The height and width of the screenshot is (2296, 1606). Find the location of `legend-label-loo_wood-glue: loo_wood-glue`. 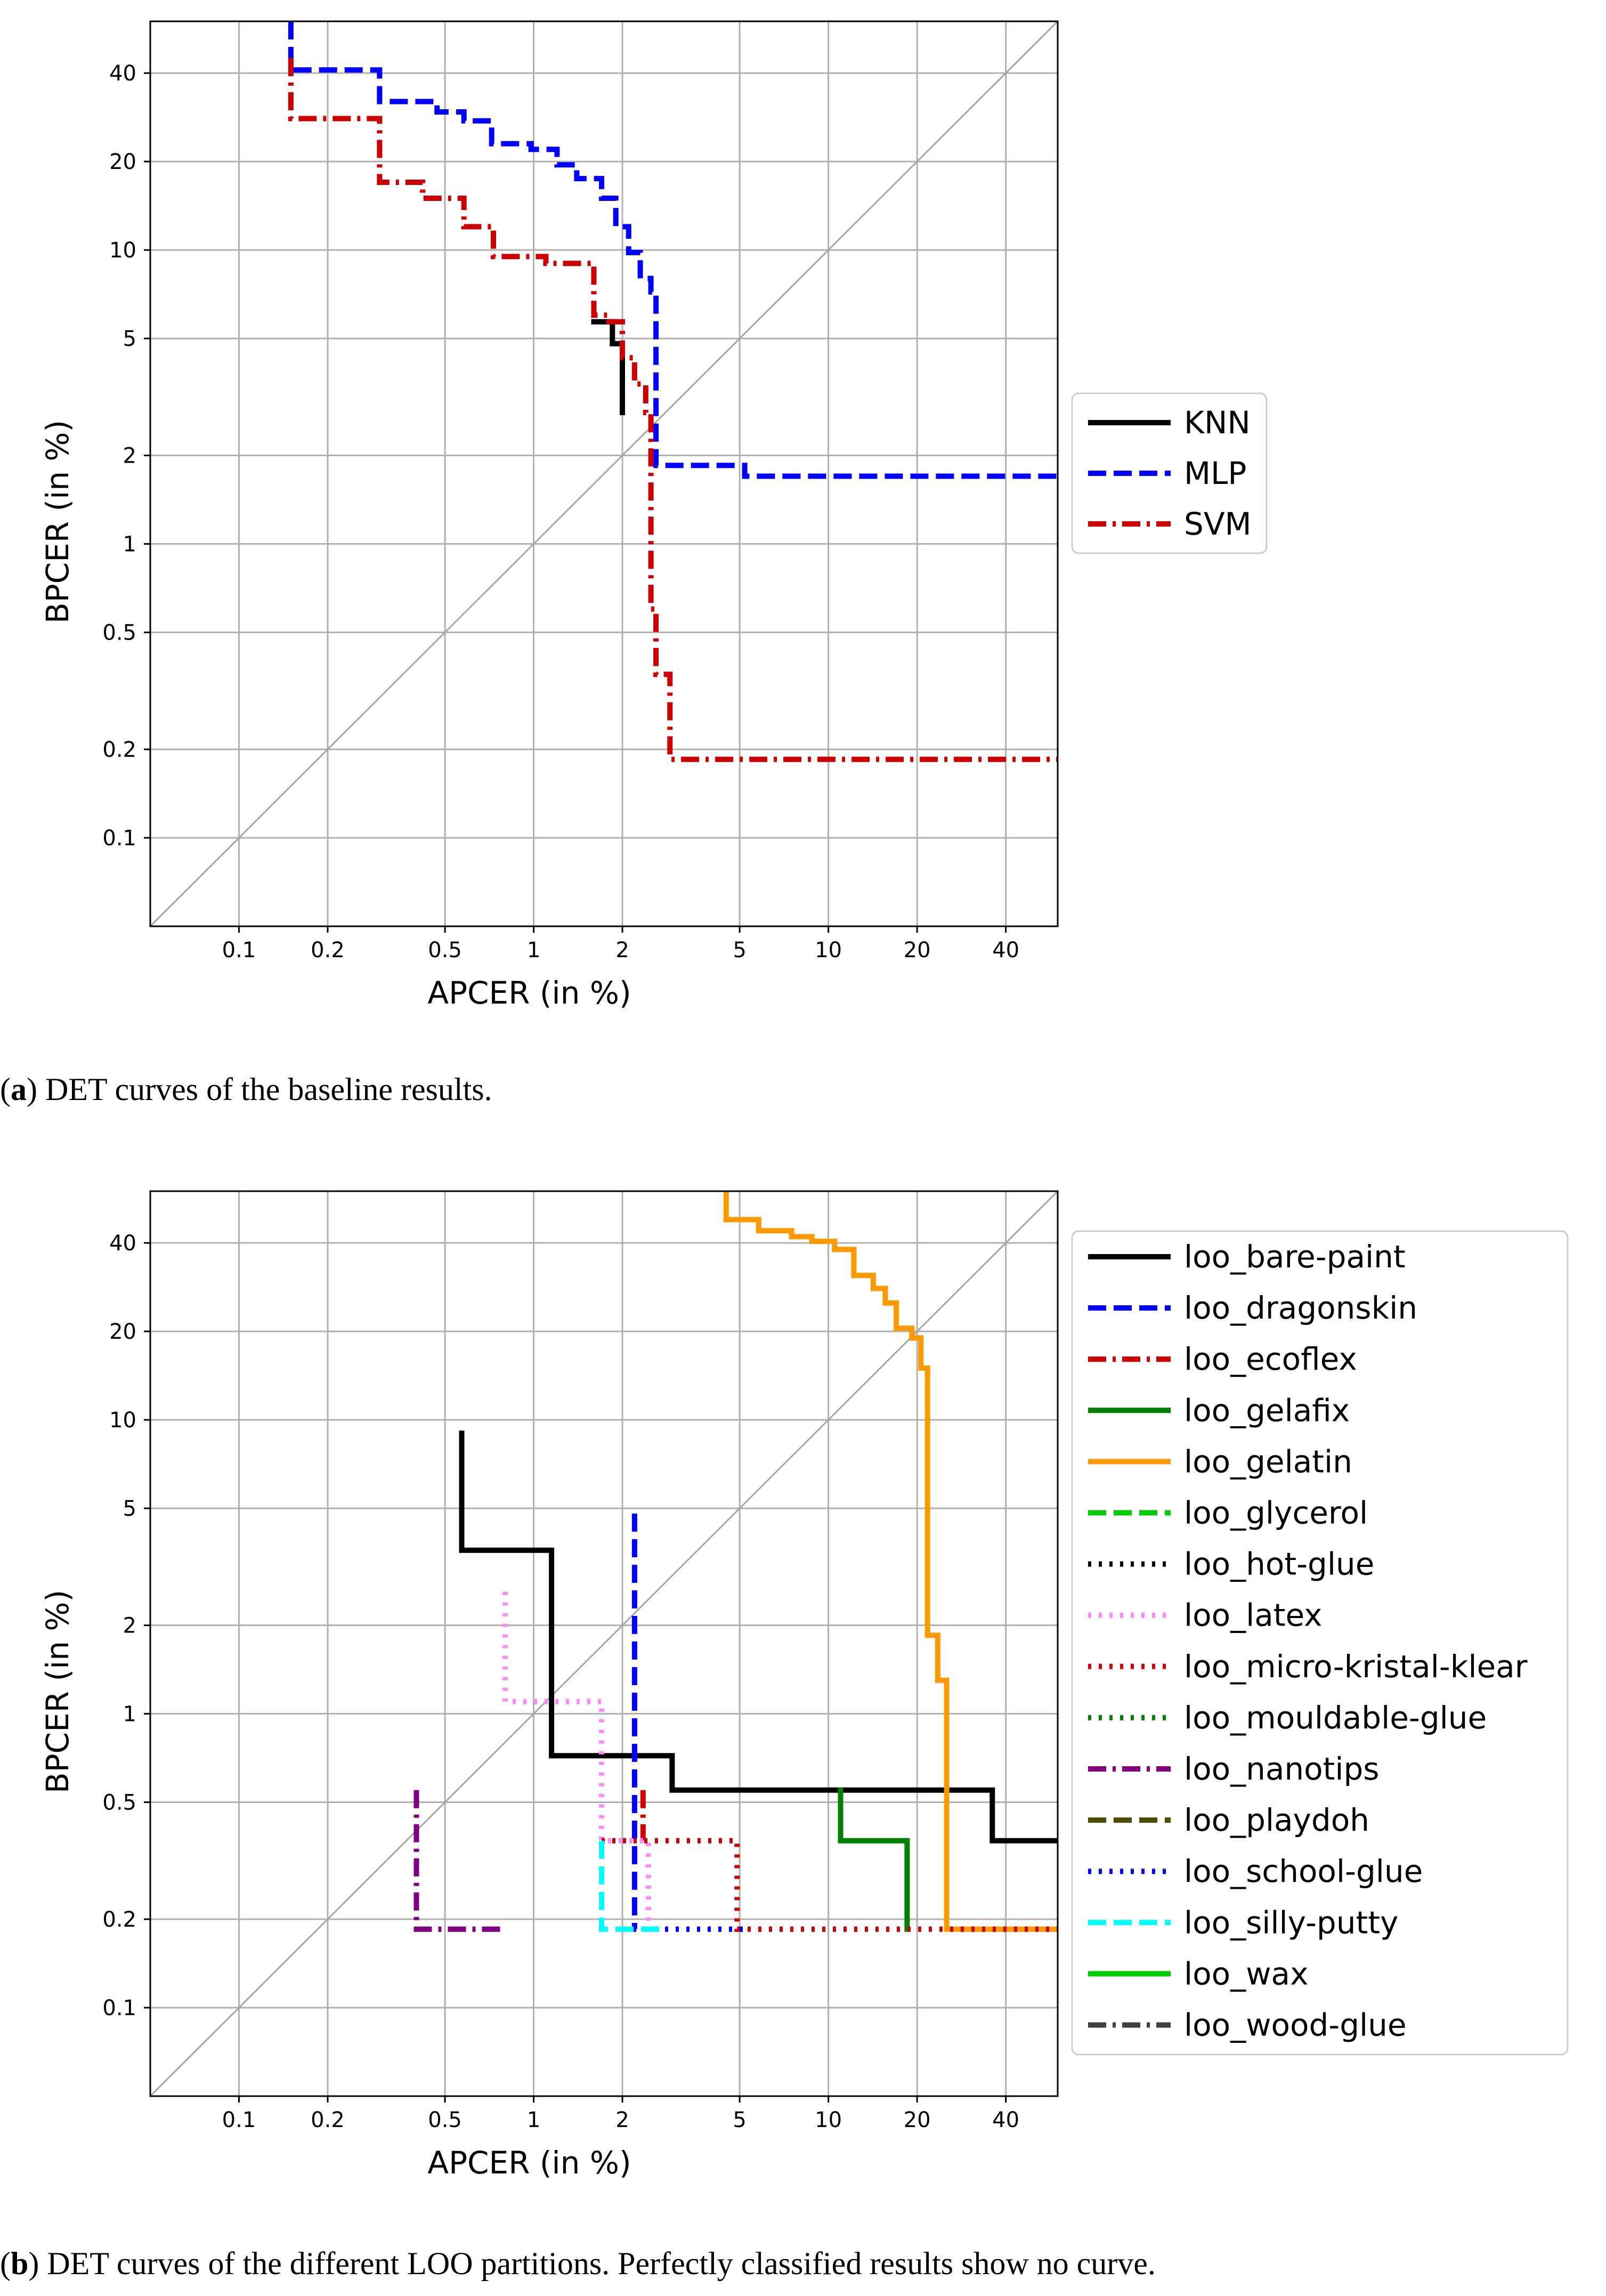

legend-label-loo_wood-glue: loo_wood-glue is located at coordinates (1295, 2025).